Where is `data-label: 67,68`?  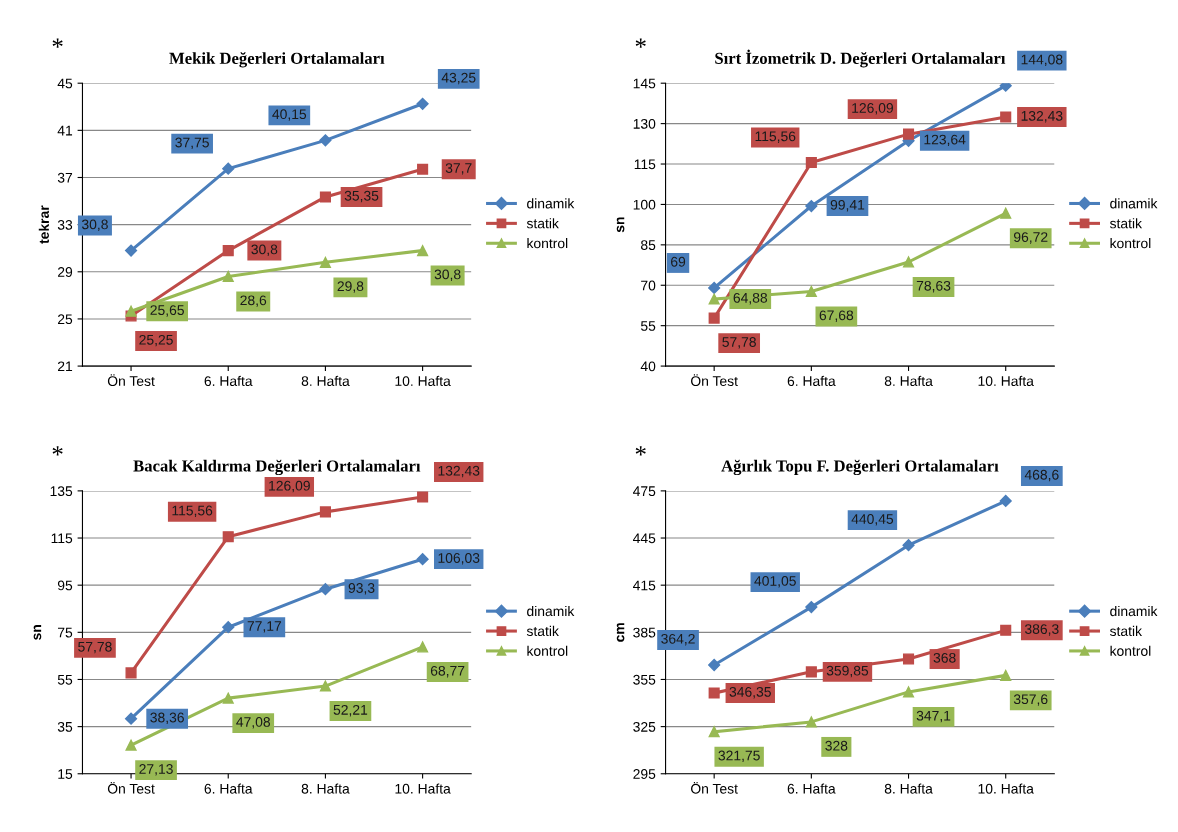 data-label: 67,68 is located at coordinates (836, 316).